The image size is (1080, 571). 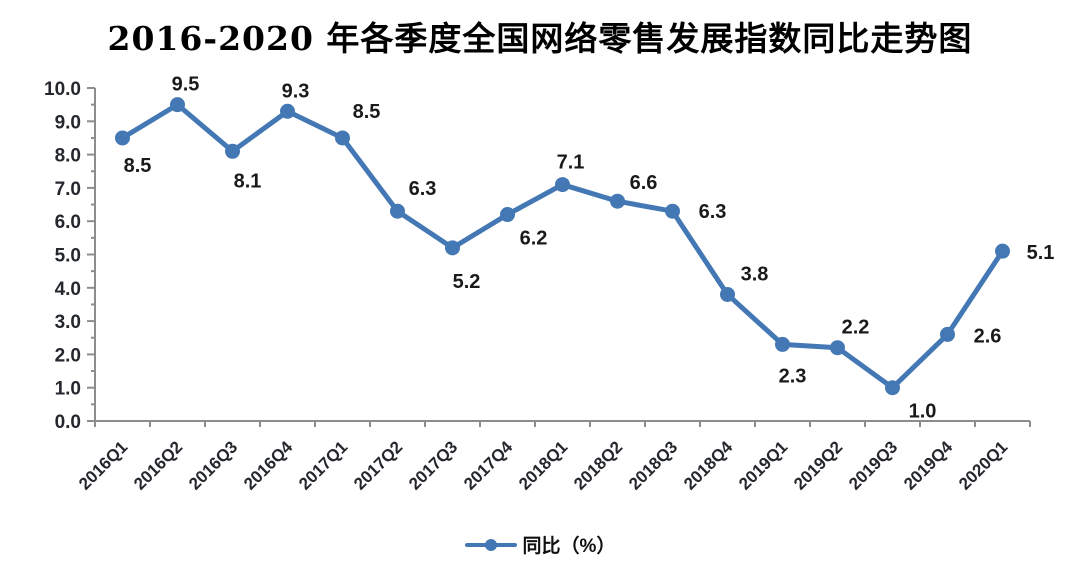 What do you see at coordinates (268, 465) in the screenshot?
I see `x-tick-label: 2016Q4` at bounding box center [268, 465].